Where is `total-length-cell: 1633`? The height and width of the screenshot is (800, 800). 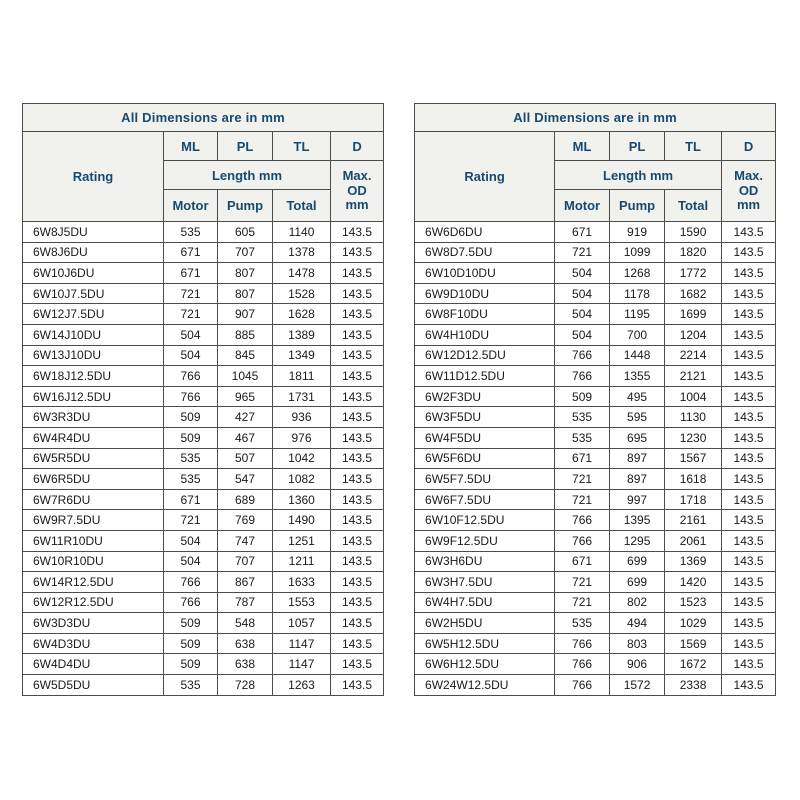
total-length-cell: 1633 is located at coordinates (301, 582).